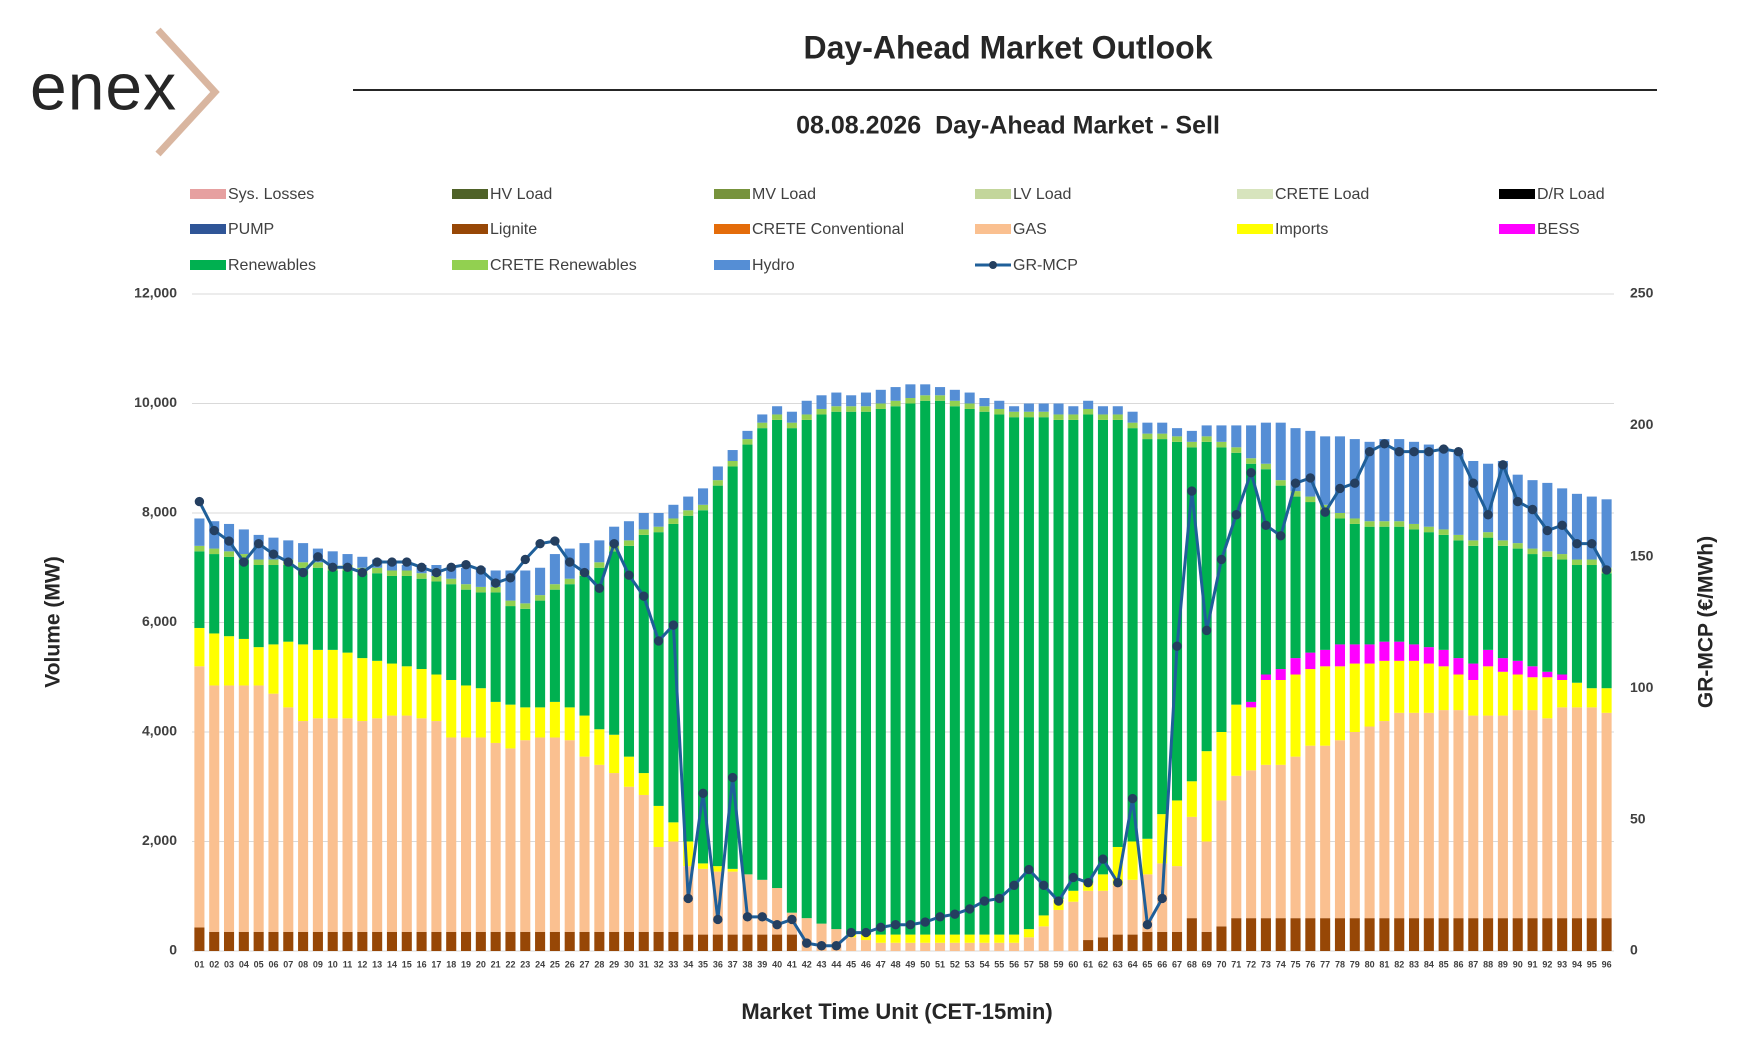 The height and width of the screenshot is (1054, 1750). Describe the element at coordinates (1370, 964) in the screenshot. I see `x-tick-label: 80` at that location.